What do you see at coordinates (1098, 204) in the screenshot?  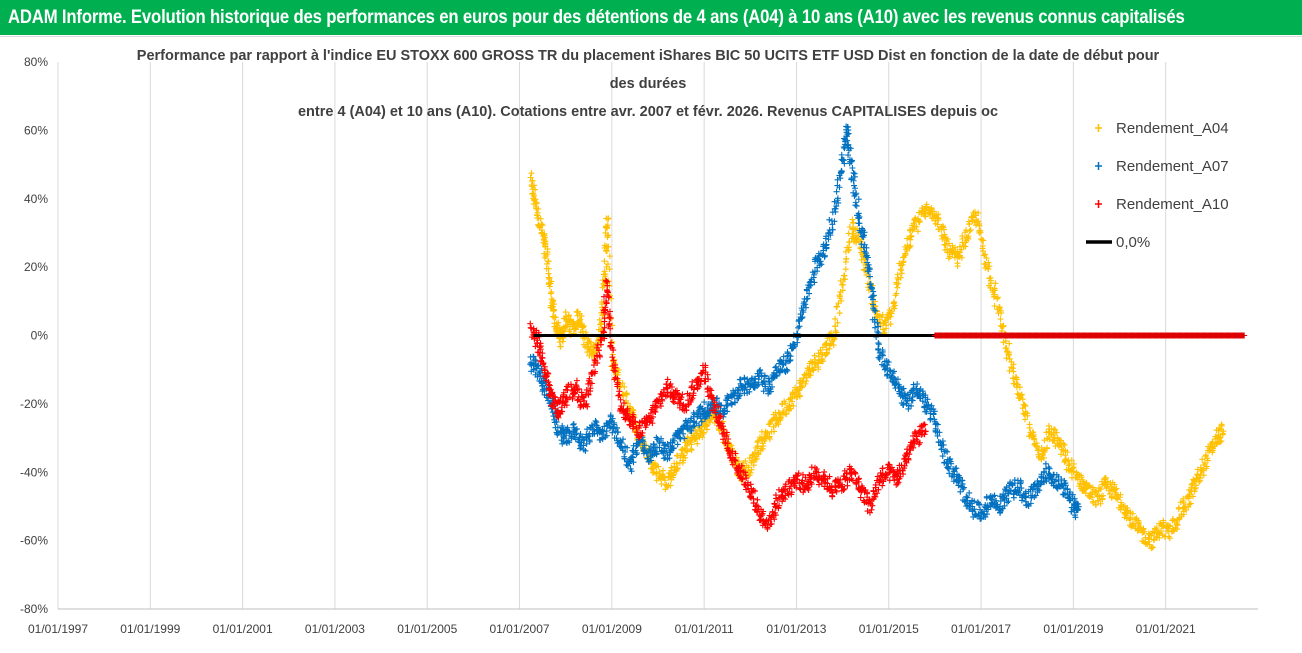 I see `legend-plus-swatch` at bounding box center [1098, 204].